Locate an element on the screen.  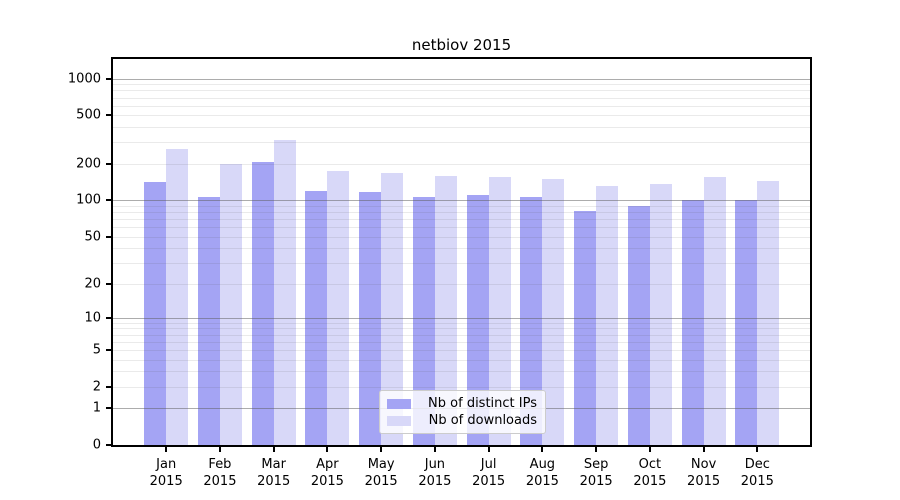
y-tick-label: 200 is located at coordinates (88, 164).